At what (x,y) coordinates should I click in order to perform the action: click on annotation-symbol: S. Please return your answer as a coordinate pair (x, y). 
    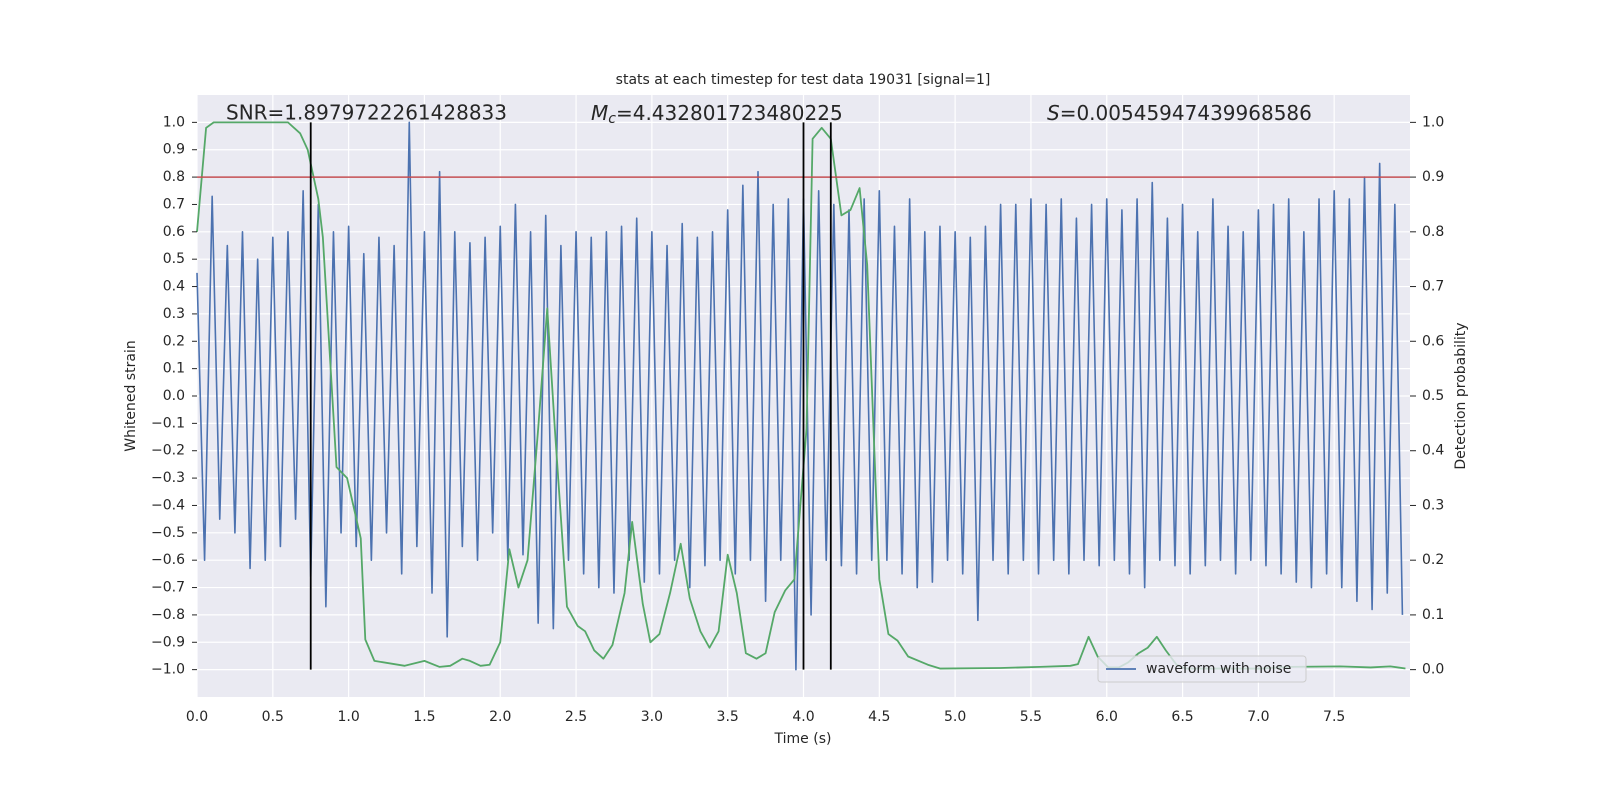
    Looking at the image, I should click on (1053, 113).